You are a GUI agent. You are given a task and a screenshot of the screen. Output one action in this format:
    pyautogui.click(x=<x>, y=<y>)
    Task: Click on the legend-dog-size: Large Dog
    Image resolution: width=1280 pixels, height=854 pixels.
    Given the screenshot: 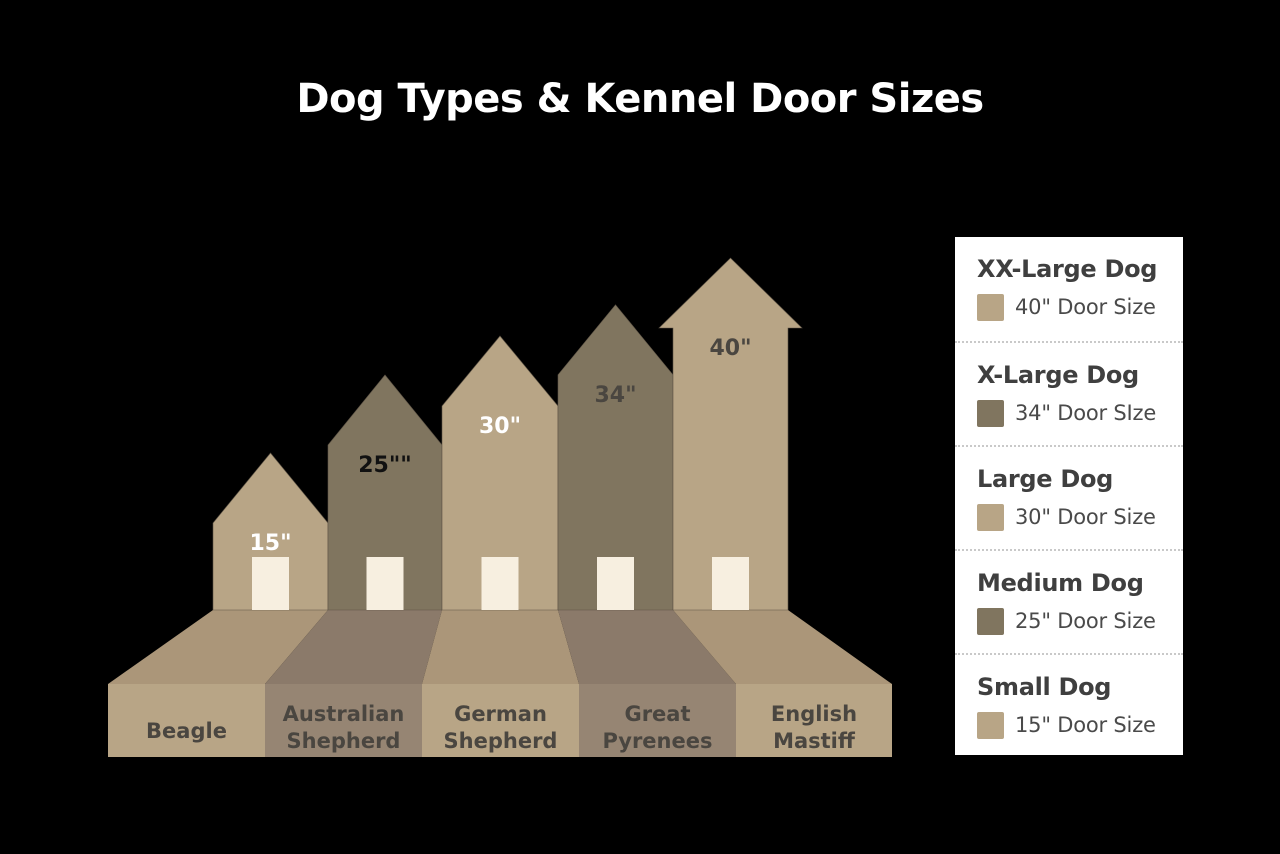 What is the action you would take?
    pyautogui.click(x=1045, y=479)
    